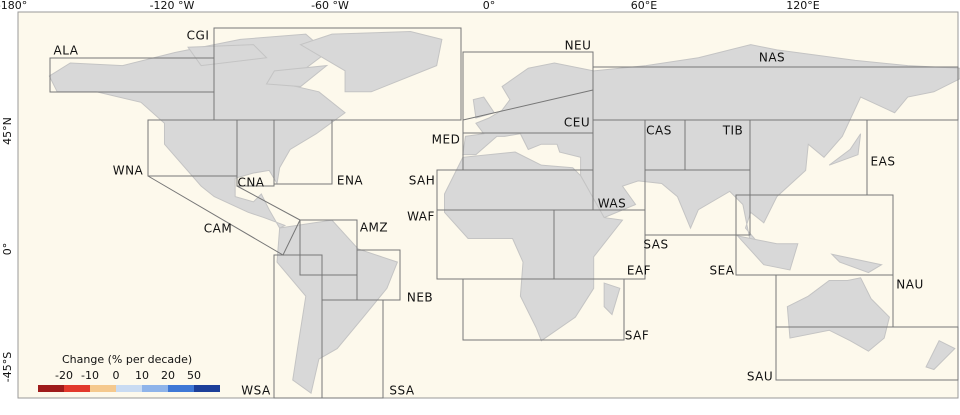  I want to click on region-label: SEA, so click(722, 271).